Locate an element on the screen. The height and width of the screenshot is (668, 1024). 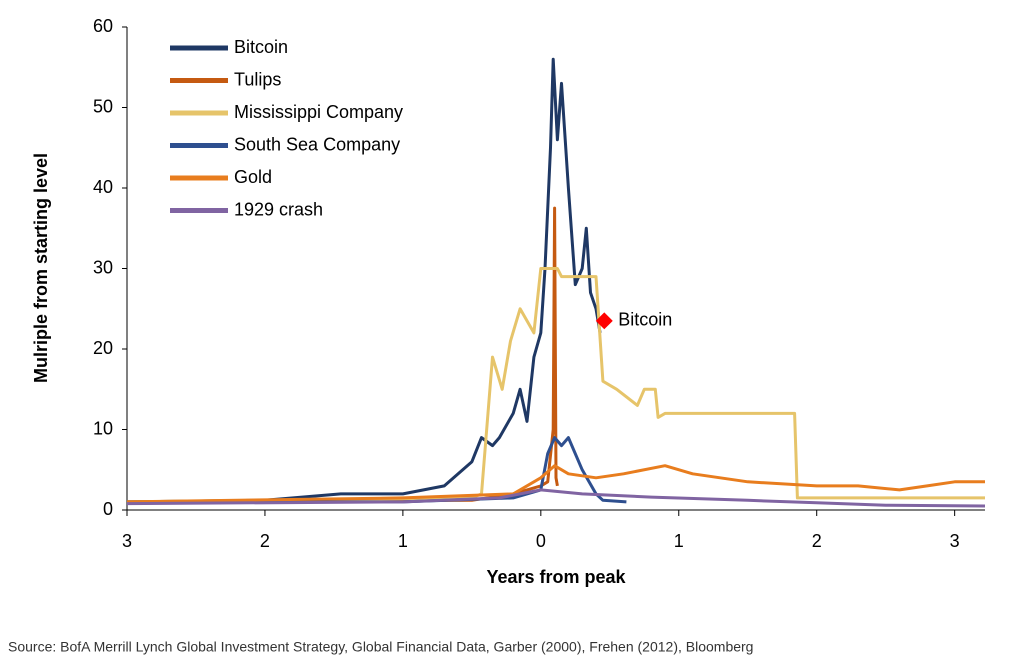
legend-label: Mississippi Company is located at coordinates (318, 112).